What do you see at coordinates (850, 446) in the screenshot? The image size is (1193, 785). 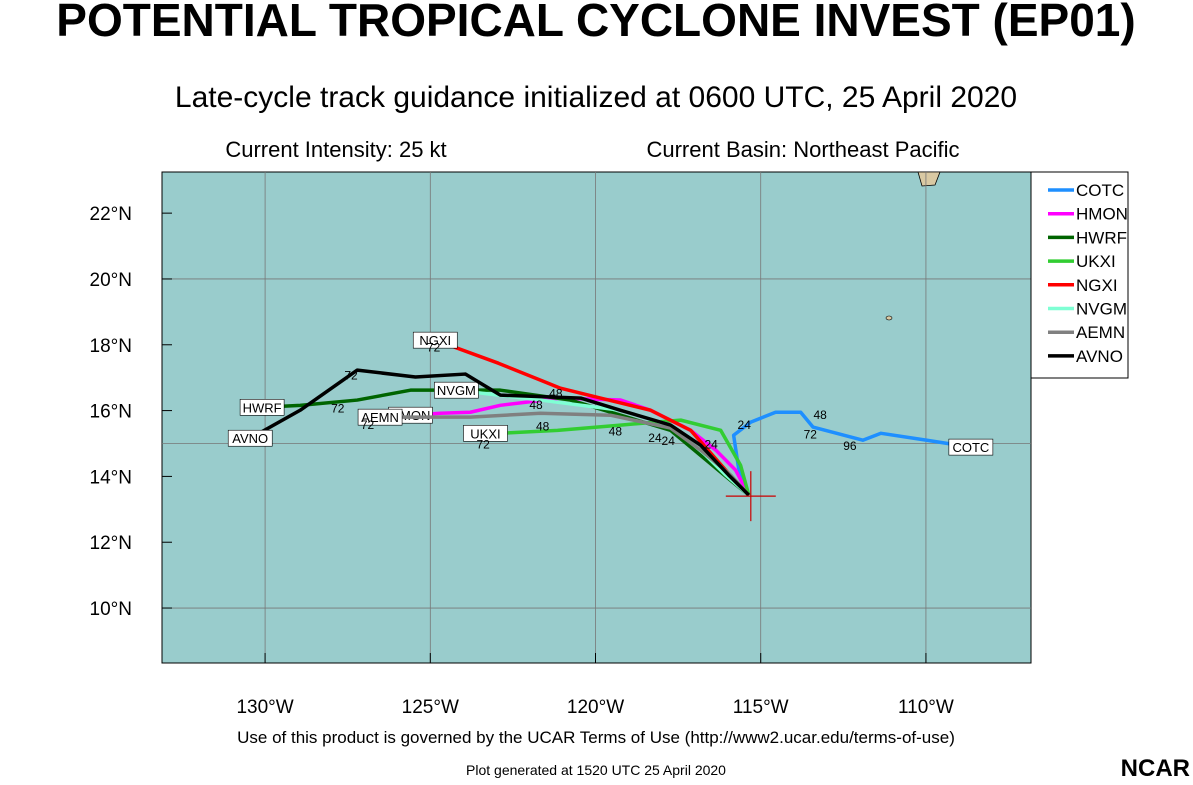 I see `hour-label: 96` at bounding box center [850, 446].